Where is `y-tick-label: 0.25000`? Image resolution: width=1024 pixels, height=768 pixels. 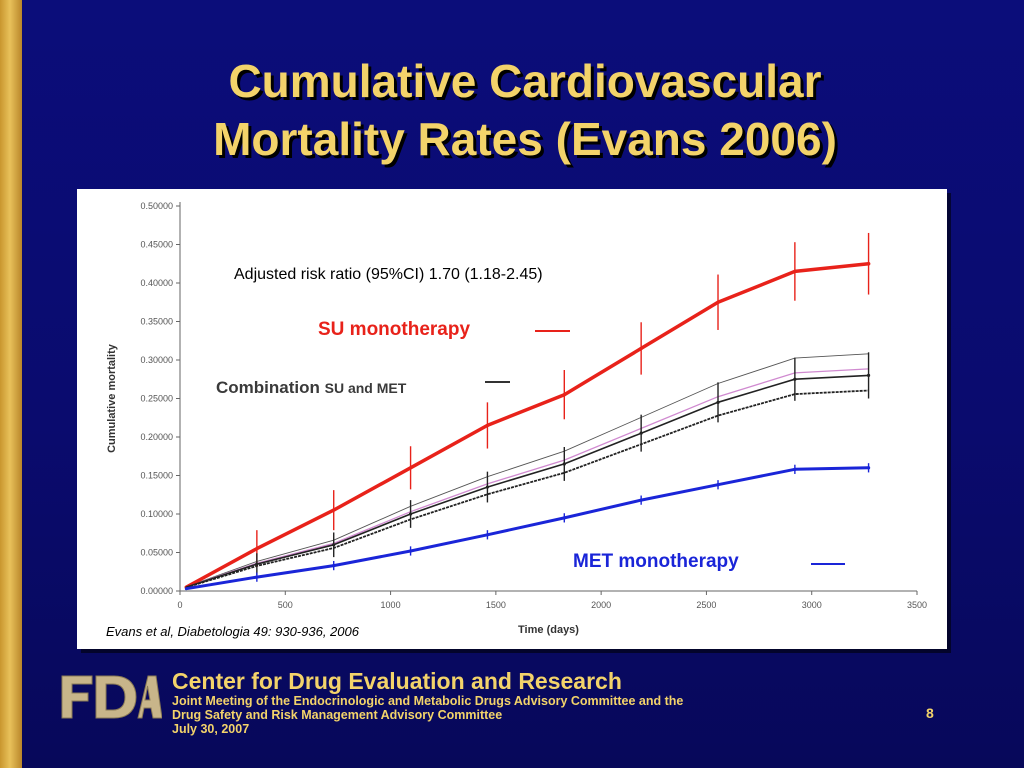 y-tick-label: 0.25000 is located at coordinates (156, 399).